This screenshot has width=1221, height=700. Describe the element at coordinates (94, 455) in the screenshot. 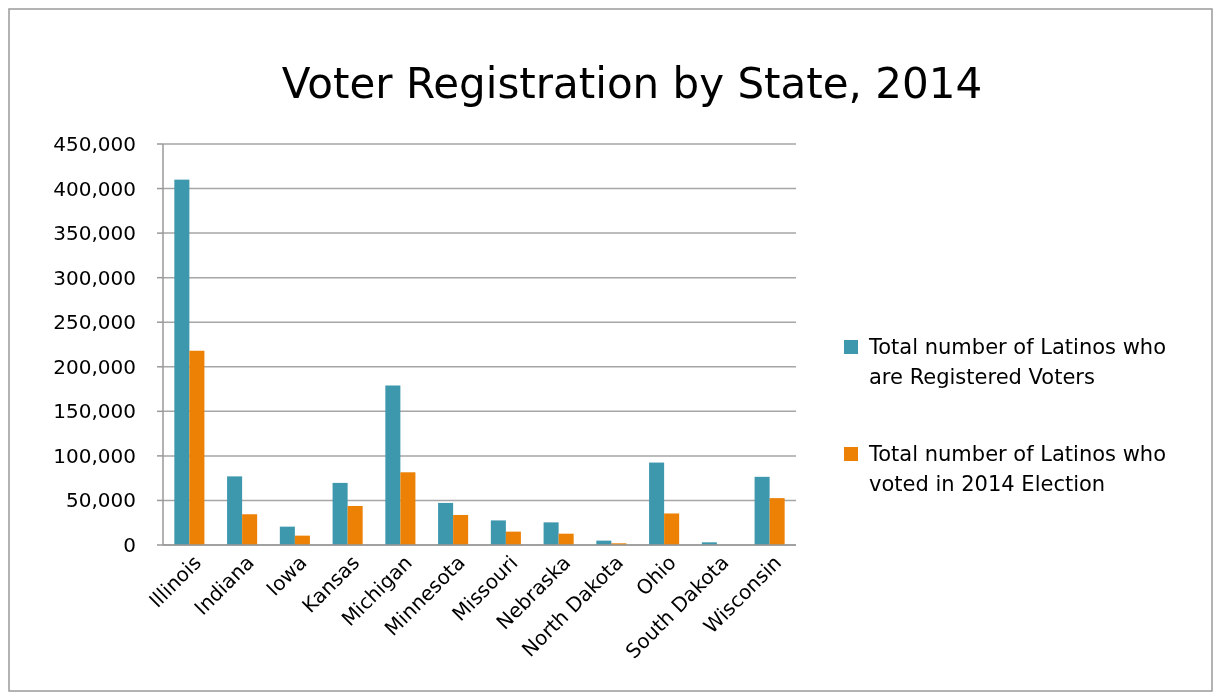

I see `y-tick-label: 100,000` at that location.